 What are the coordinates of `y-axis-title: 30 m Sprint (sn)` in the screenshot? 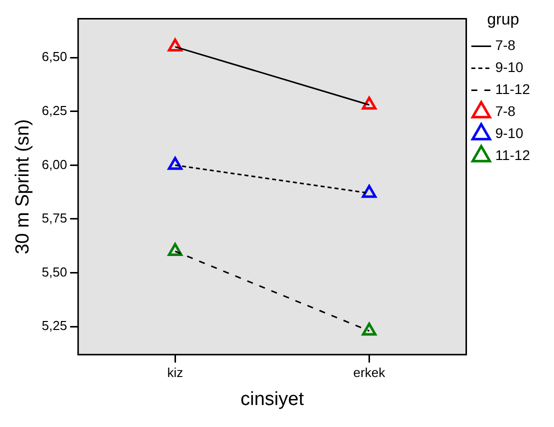 It's located at (23, 186).